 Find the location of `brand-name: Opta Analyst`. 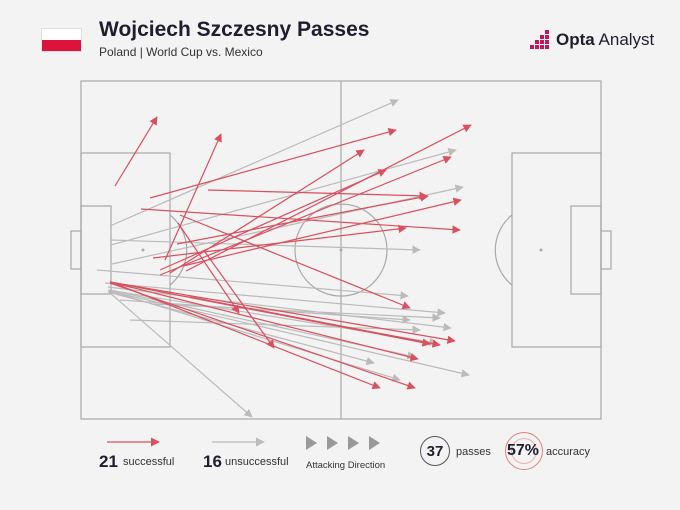

brand-name: Opta Analyst is located at coordinates (605, 40).